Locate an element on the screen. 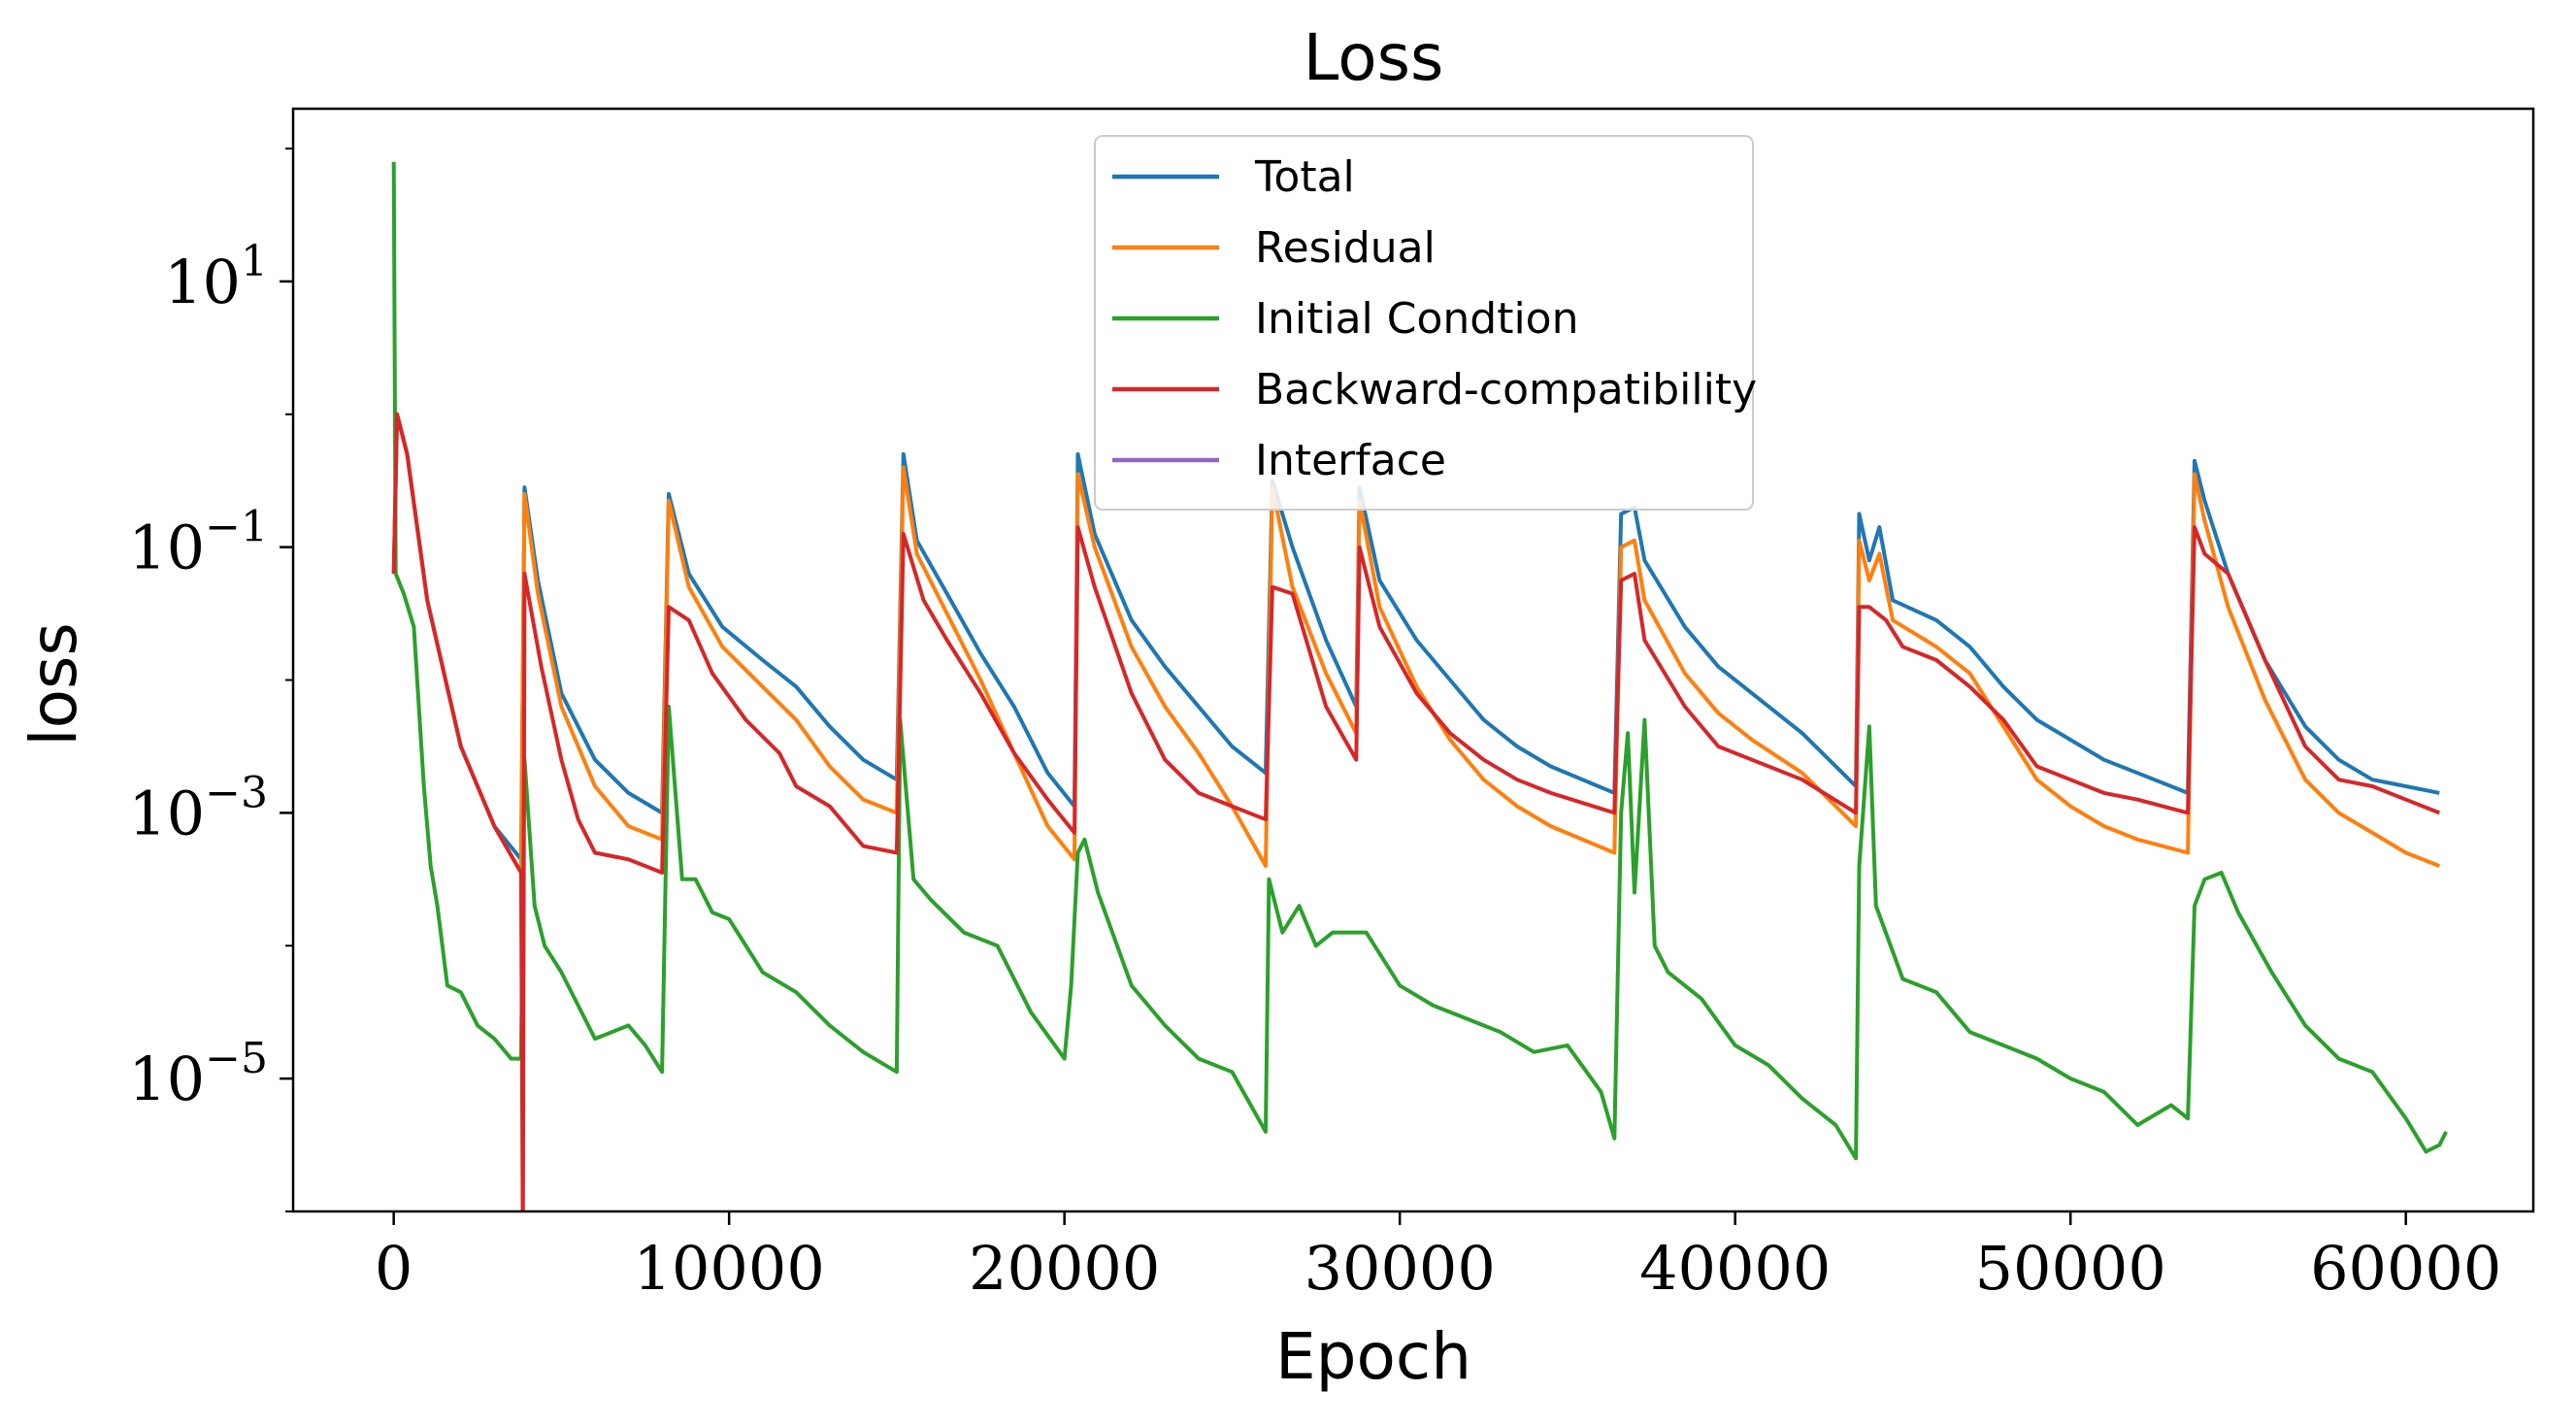 This screenshot has width=2576, height=1425. legend-box is located at coordinates (1424, 323).